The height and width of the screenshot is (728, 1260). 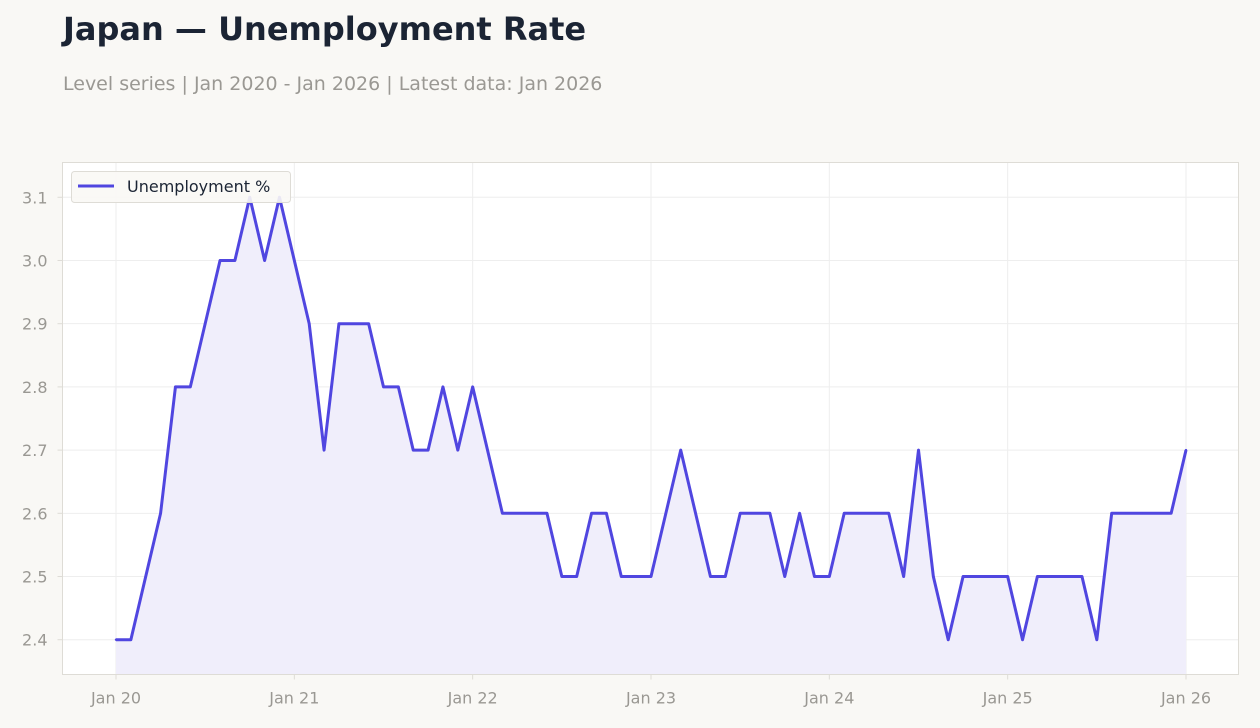 What do you see at coordinates (325, 29) in the screenshot?
I see `chart-title: Japan — Unemployment Rate` at bounding box center [325, 29].